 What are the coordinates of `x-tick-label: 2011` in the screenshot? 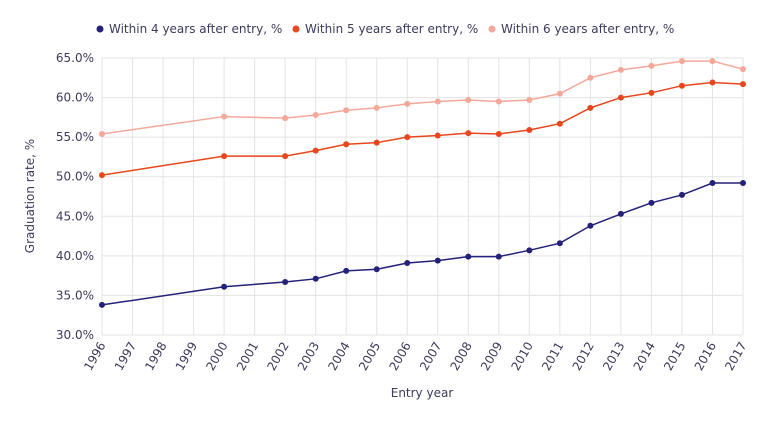 It's located at (552, 356).